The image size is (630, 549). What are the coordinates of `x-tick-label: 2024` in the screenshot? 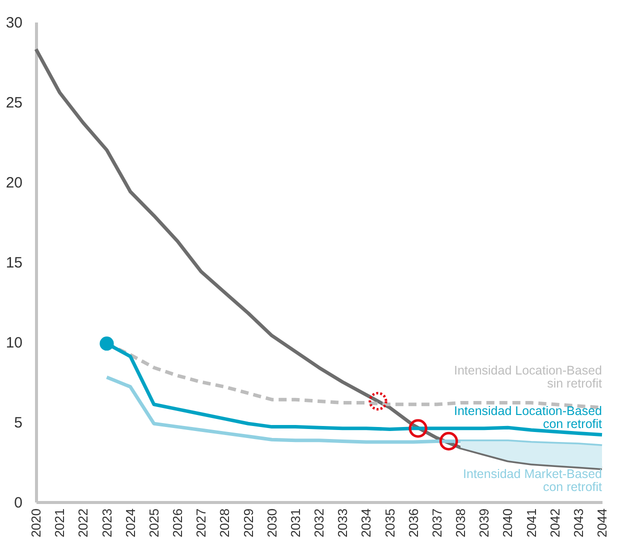 It's located at (130, 523).